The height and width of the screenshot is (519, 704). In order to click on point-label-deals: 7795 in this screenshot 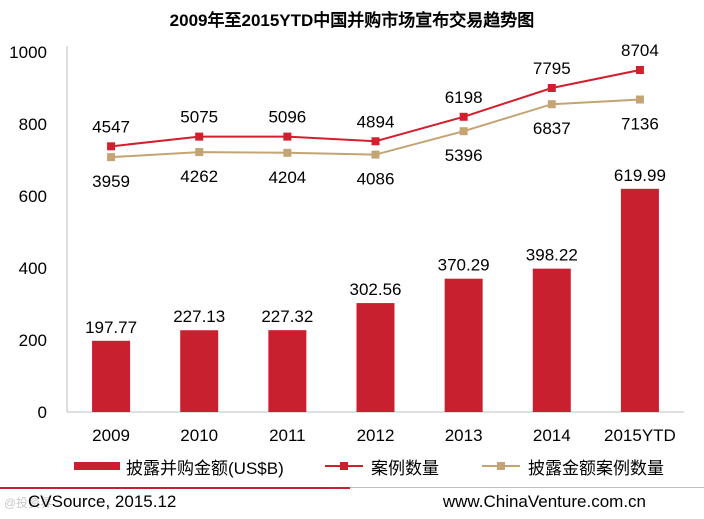, I will do `click(552, 68)`.